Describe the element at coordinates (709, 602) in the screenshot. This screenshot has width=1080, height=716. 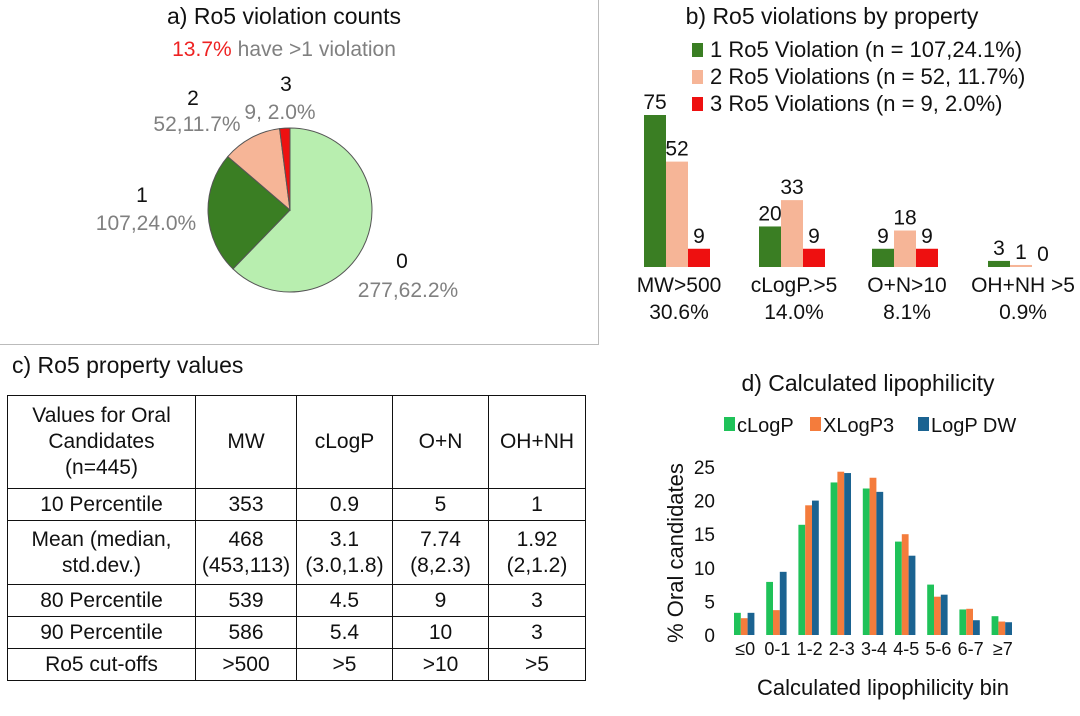
I see `y-tick-d-2: 5` at that location.